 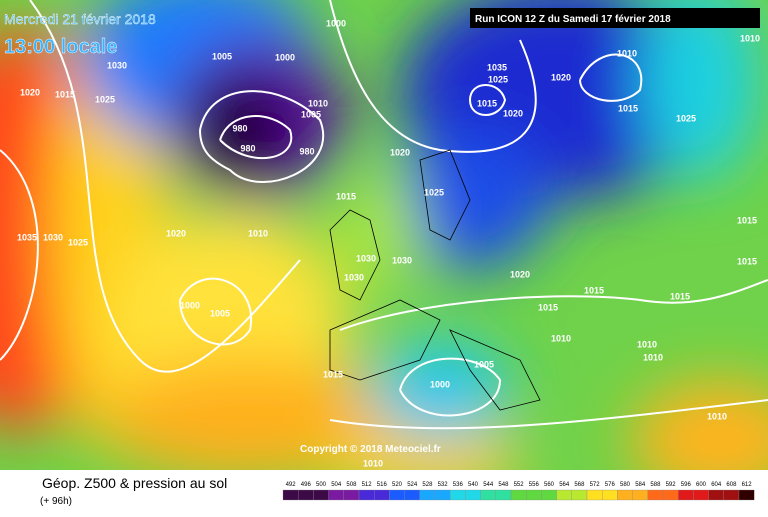 What do you see at coordinates (595, 485) in the screenshot?
I see `legend-level: 572` at bounding box center [595, 485].